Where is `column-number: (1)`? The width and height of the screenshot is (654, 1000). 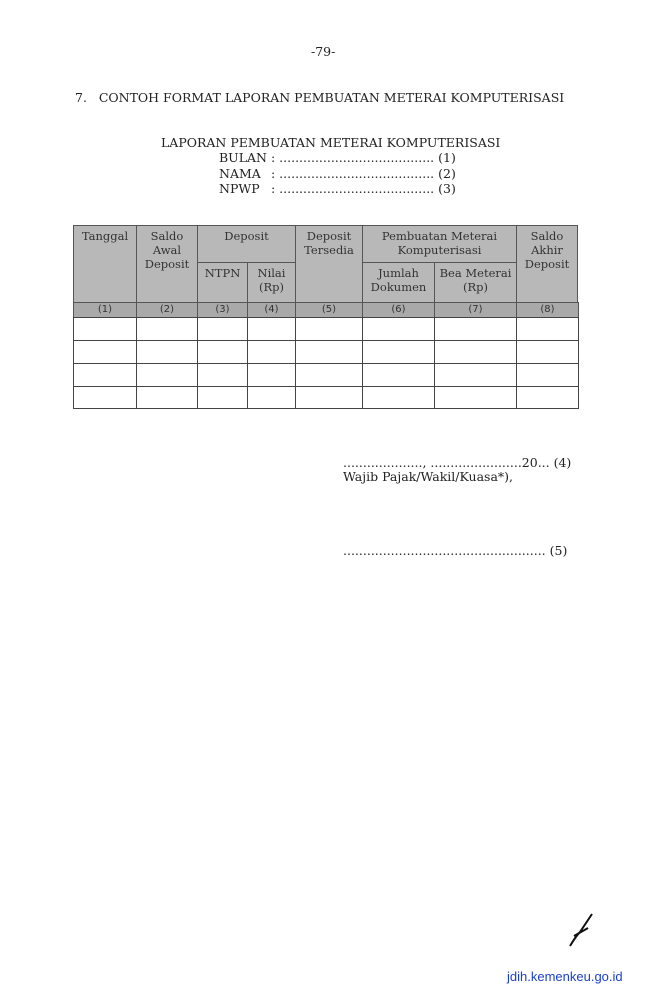 column-number: (1) is located at coordinates (105, 310).